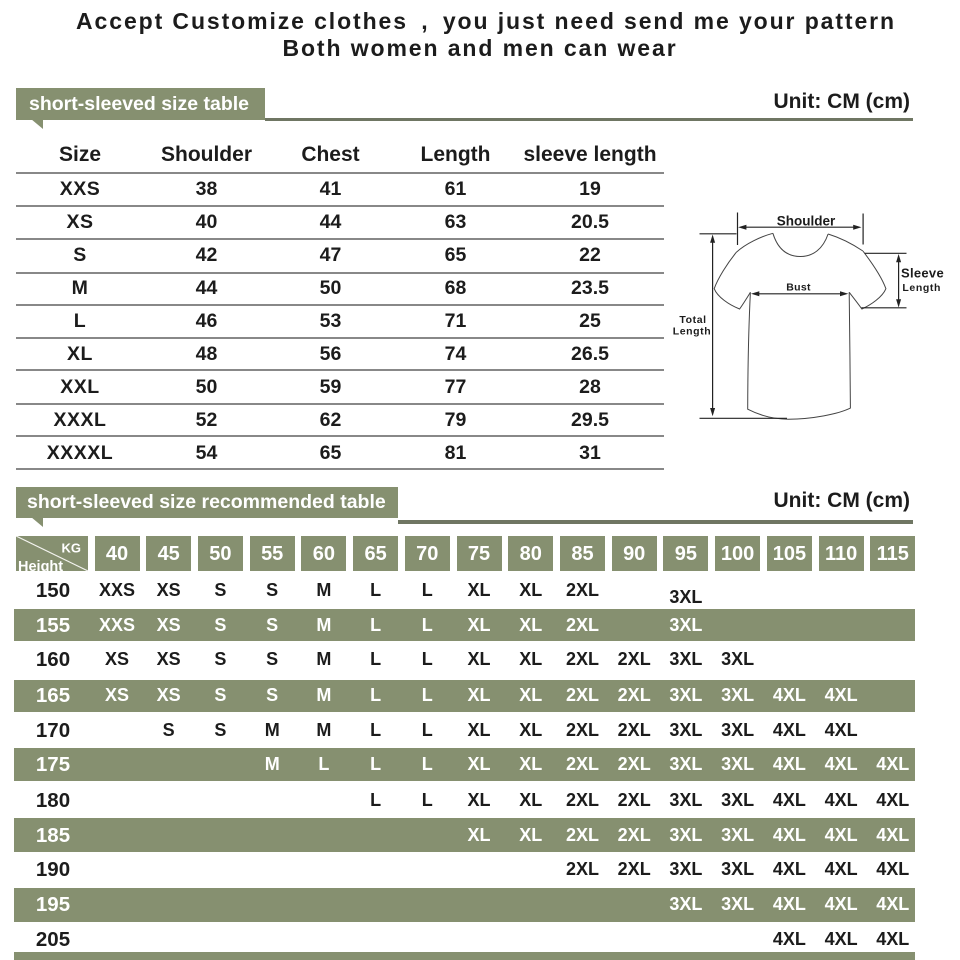 The width and height of the screenshot is (960, 960). Describe the element at coordinates (72, 548) in the screenshot. I see `svg-text: KG` at that location.